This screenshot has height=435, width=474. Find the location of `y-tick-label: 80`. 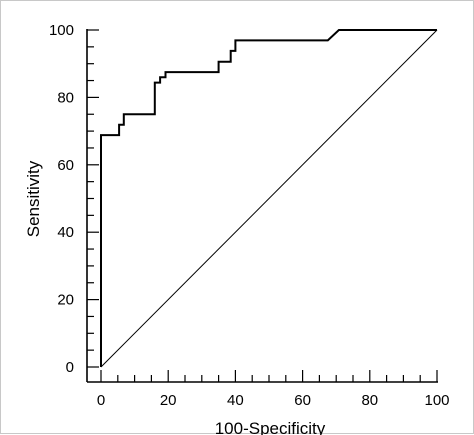

y-tick-label: 80 is located at coordinates (65, 97).